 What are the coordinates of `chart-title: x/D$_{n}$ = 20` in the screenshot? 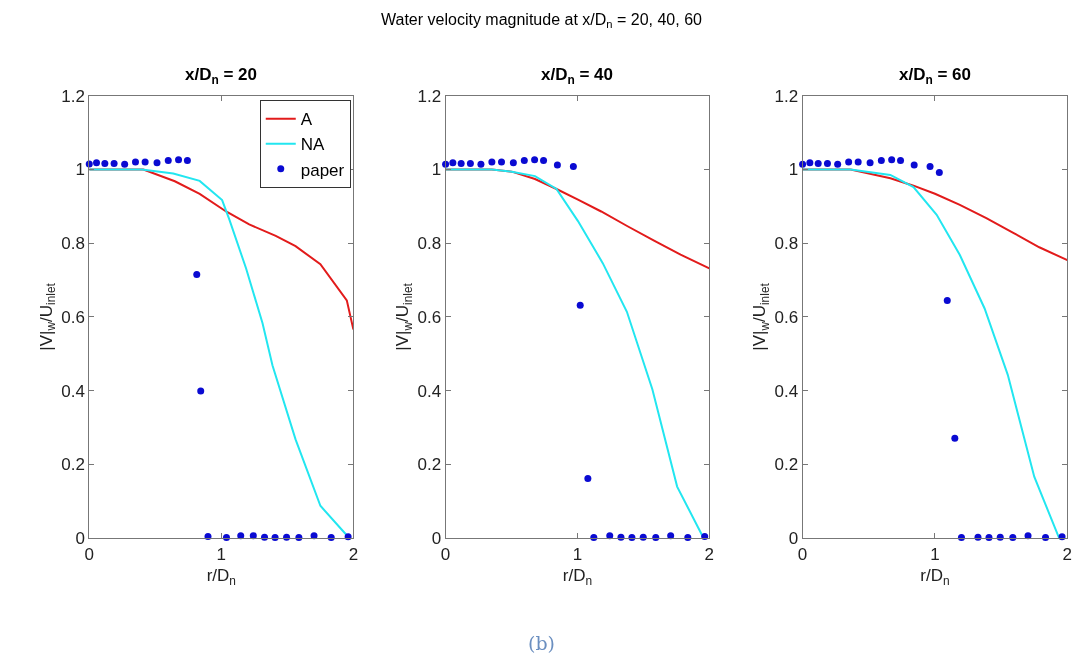 It's located at (221, 76).